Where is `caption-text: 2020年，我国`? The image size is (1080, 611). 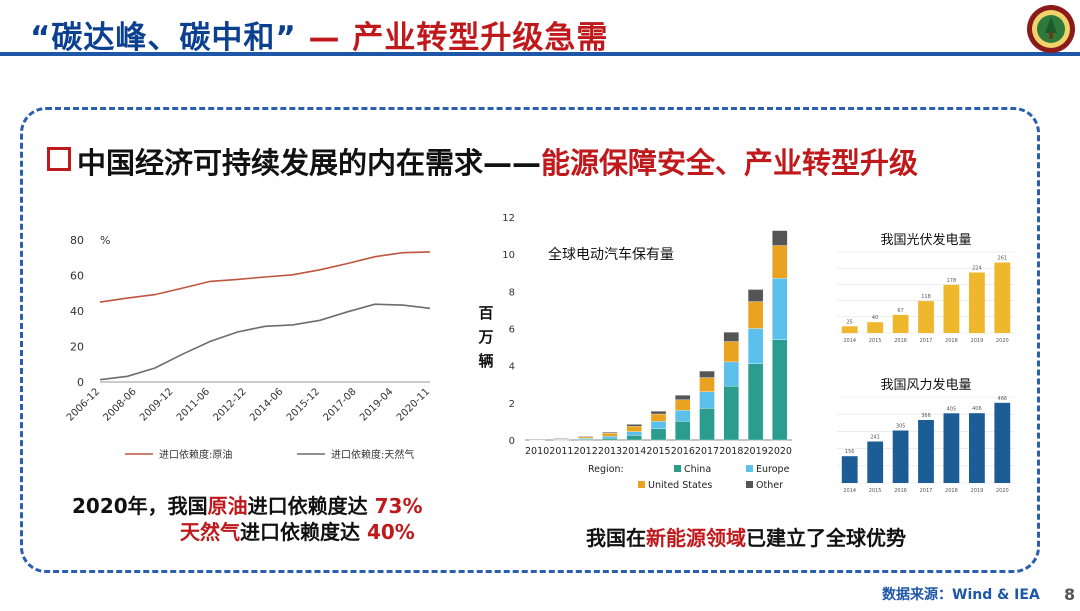
caption-text: 2020年，我国 is located at coordinates (140, 506).